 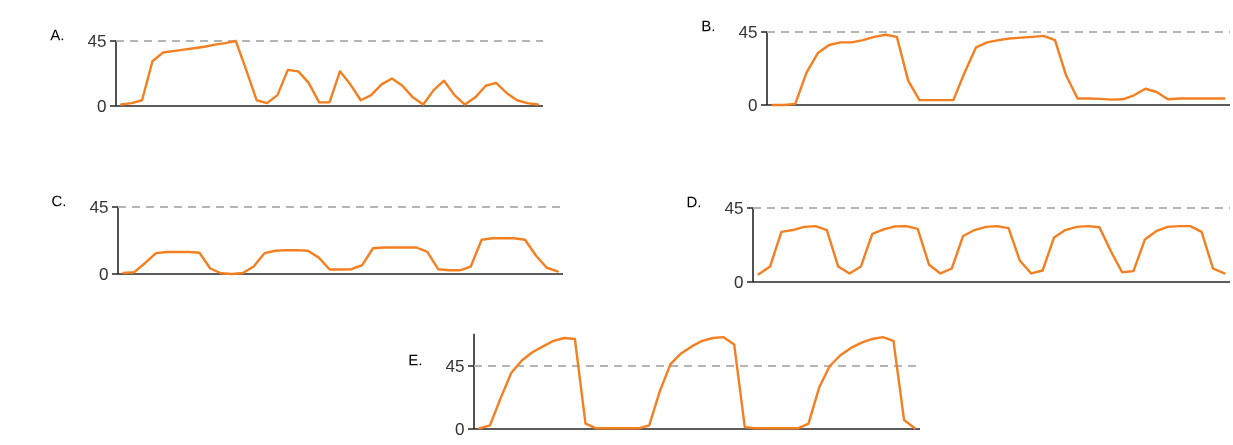 I want to click on chart-title: D., so click(x=694, y=202).